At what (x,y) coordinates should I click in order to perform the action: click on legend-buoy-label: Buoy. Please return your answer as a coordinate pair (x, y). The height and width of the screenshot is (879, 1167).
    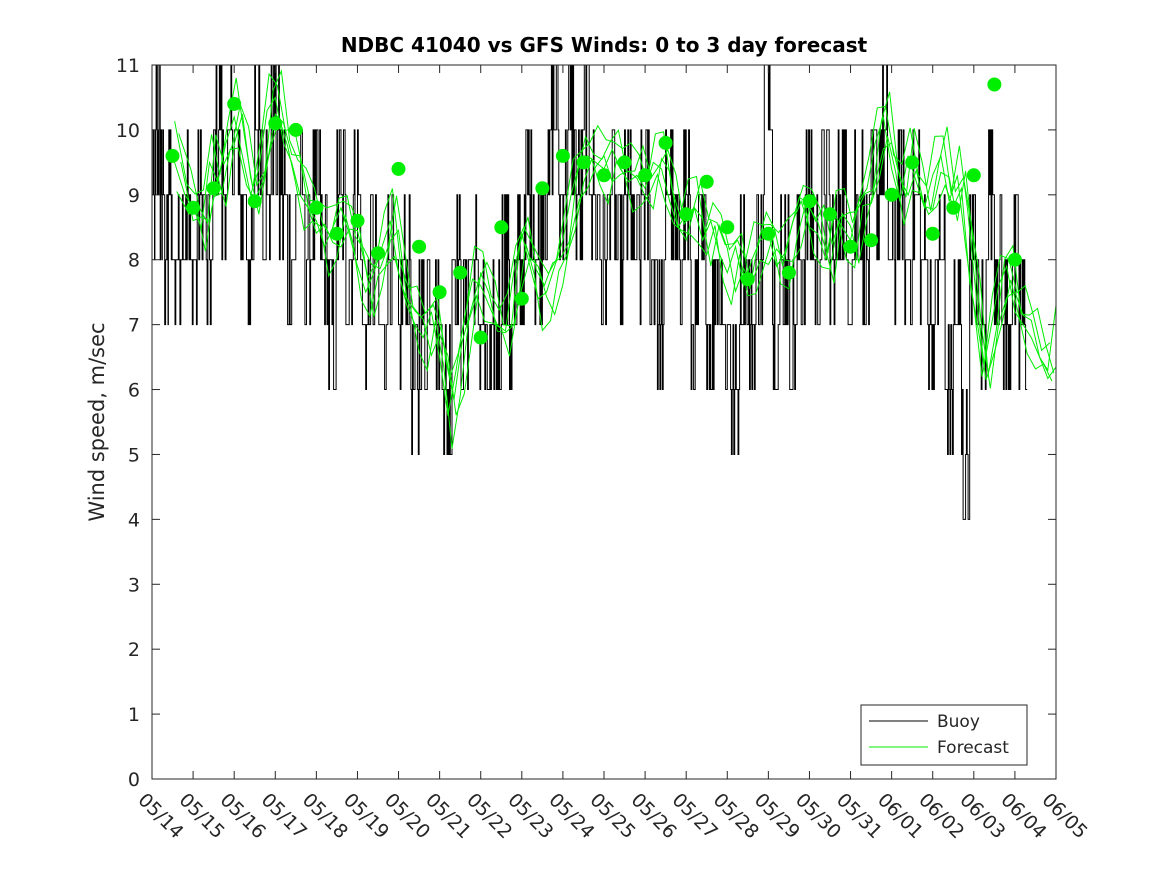
    Looking at the image, I should click on (958, 722).